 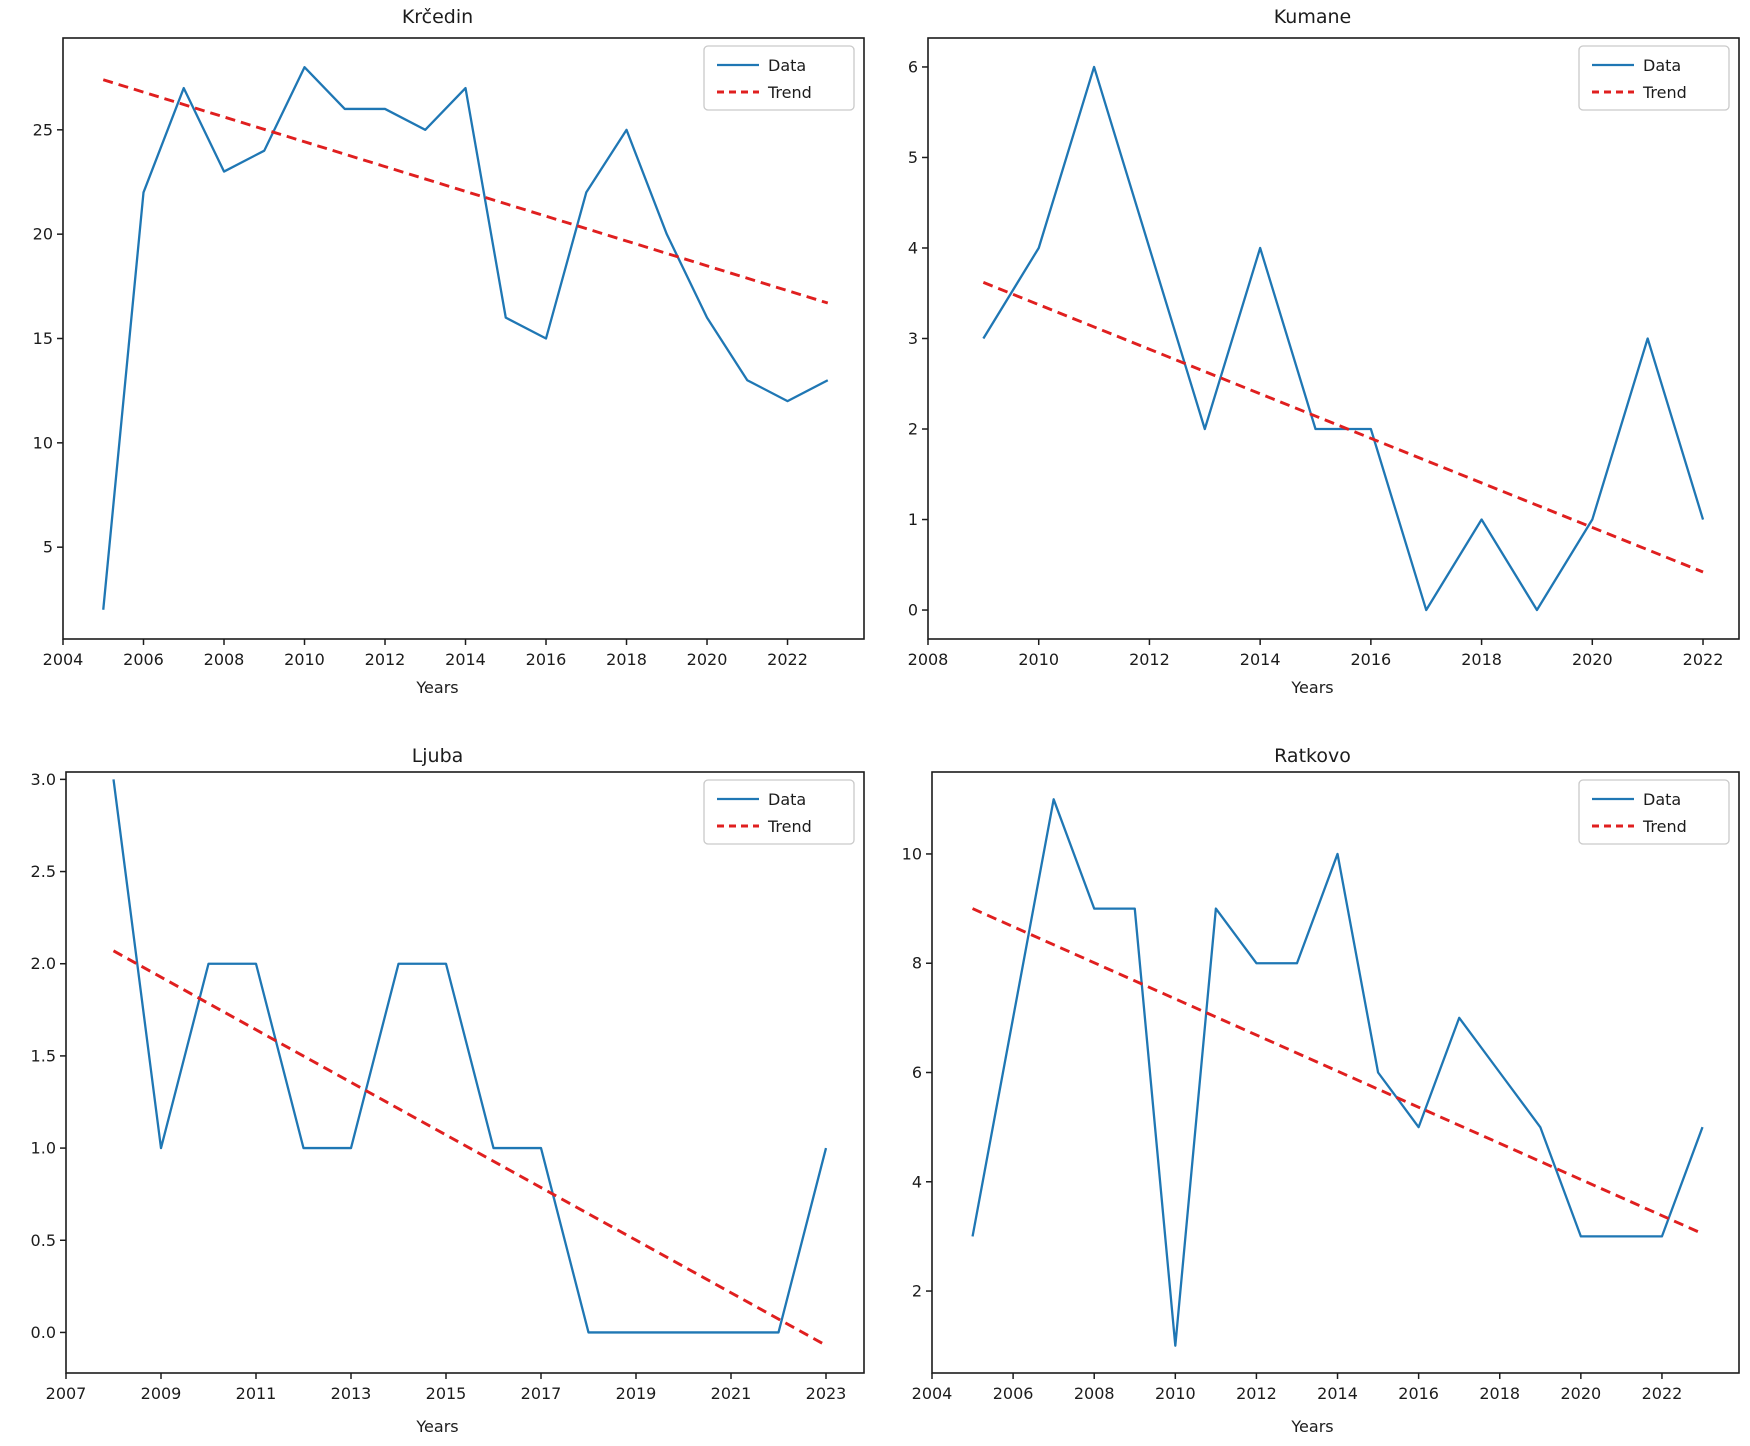 What do you see at coordinates (913, 338) in the screenshot?
I see `y-tick-label: 3` at bounding box center [913, 338].